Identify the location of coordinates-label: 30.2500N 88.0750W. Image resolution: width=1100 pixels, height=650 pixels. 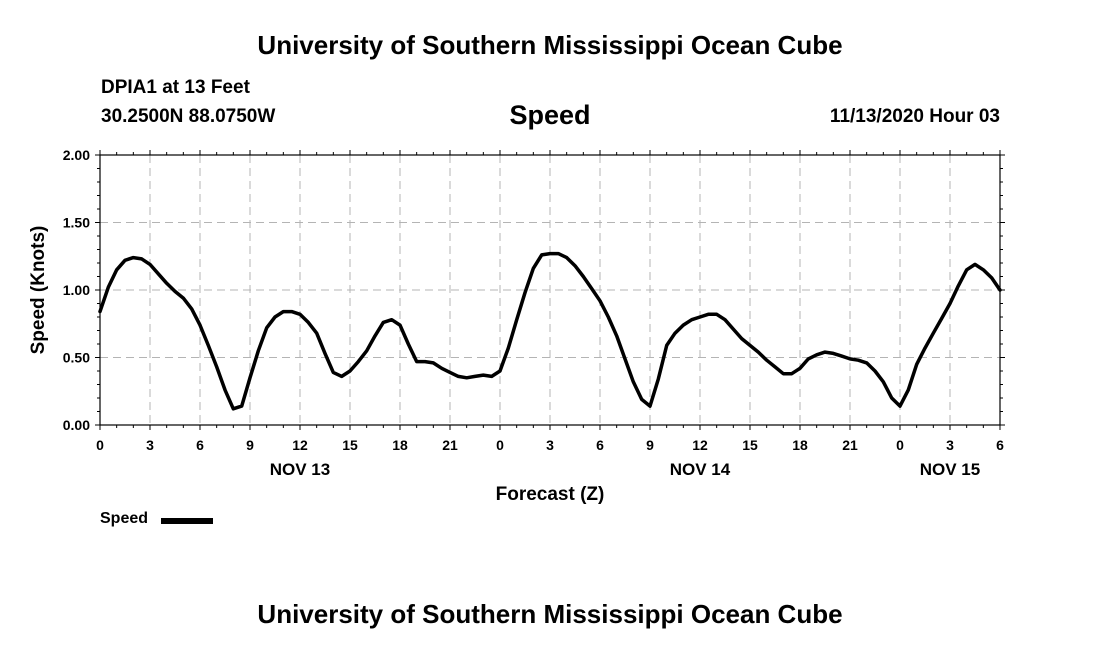
(188, 116).